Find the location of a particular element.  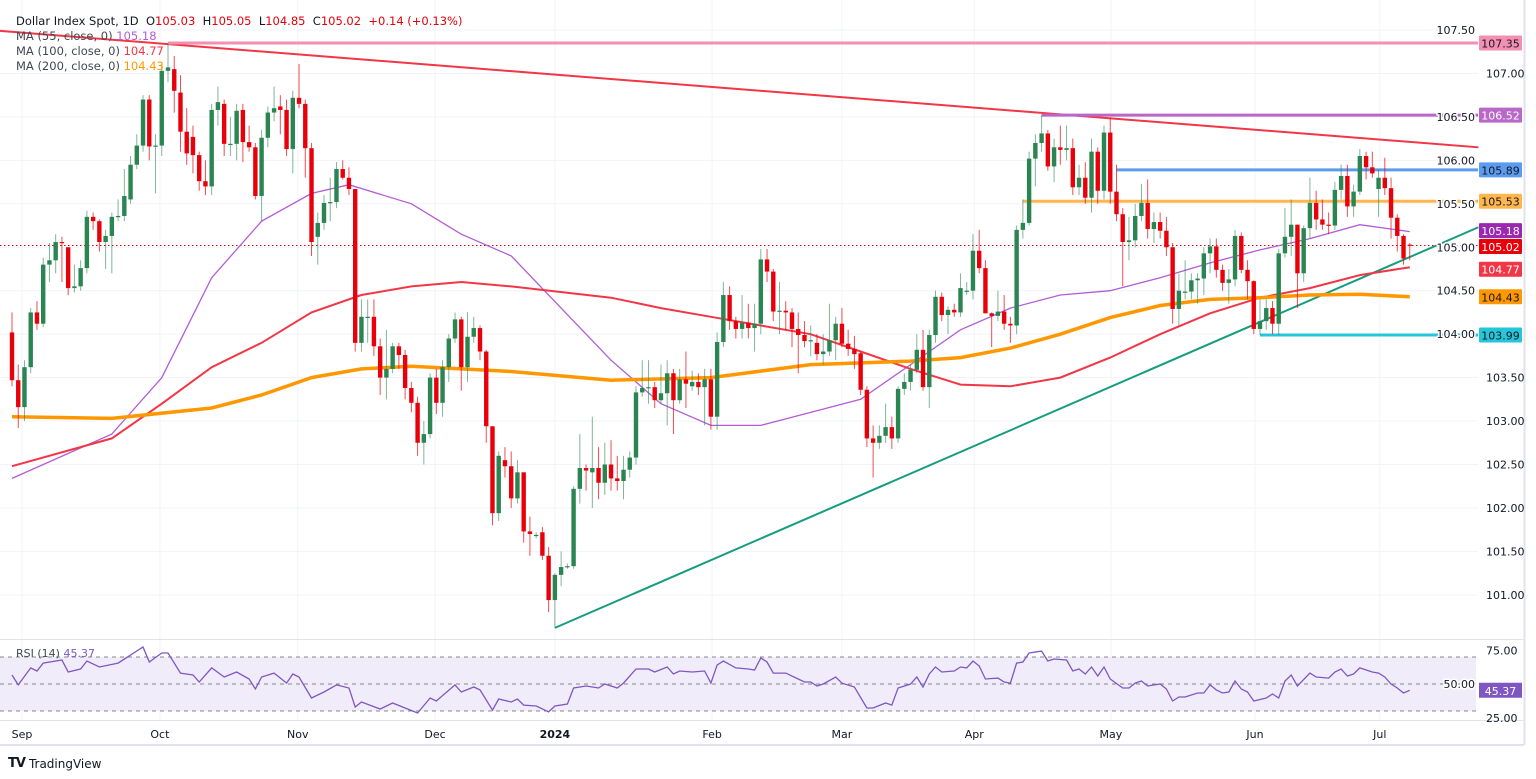

rsi-tick-label: 25.00 is located at coordinates (1502, 718).